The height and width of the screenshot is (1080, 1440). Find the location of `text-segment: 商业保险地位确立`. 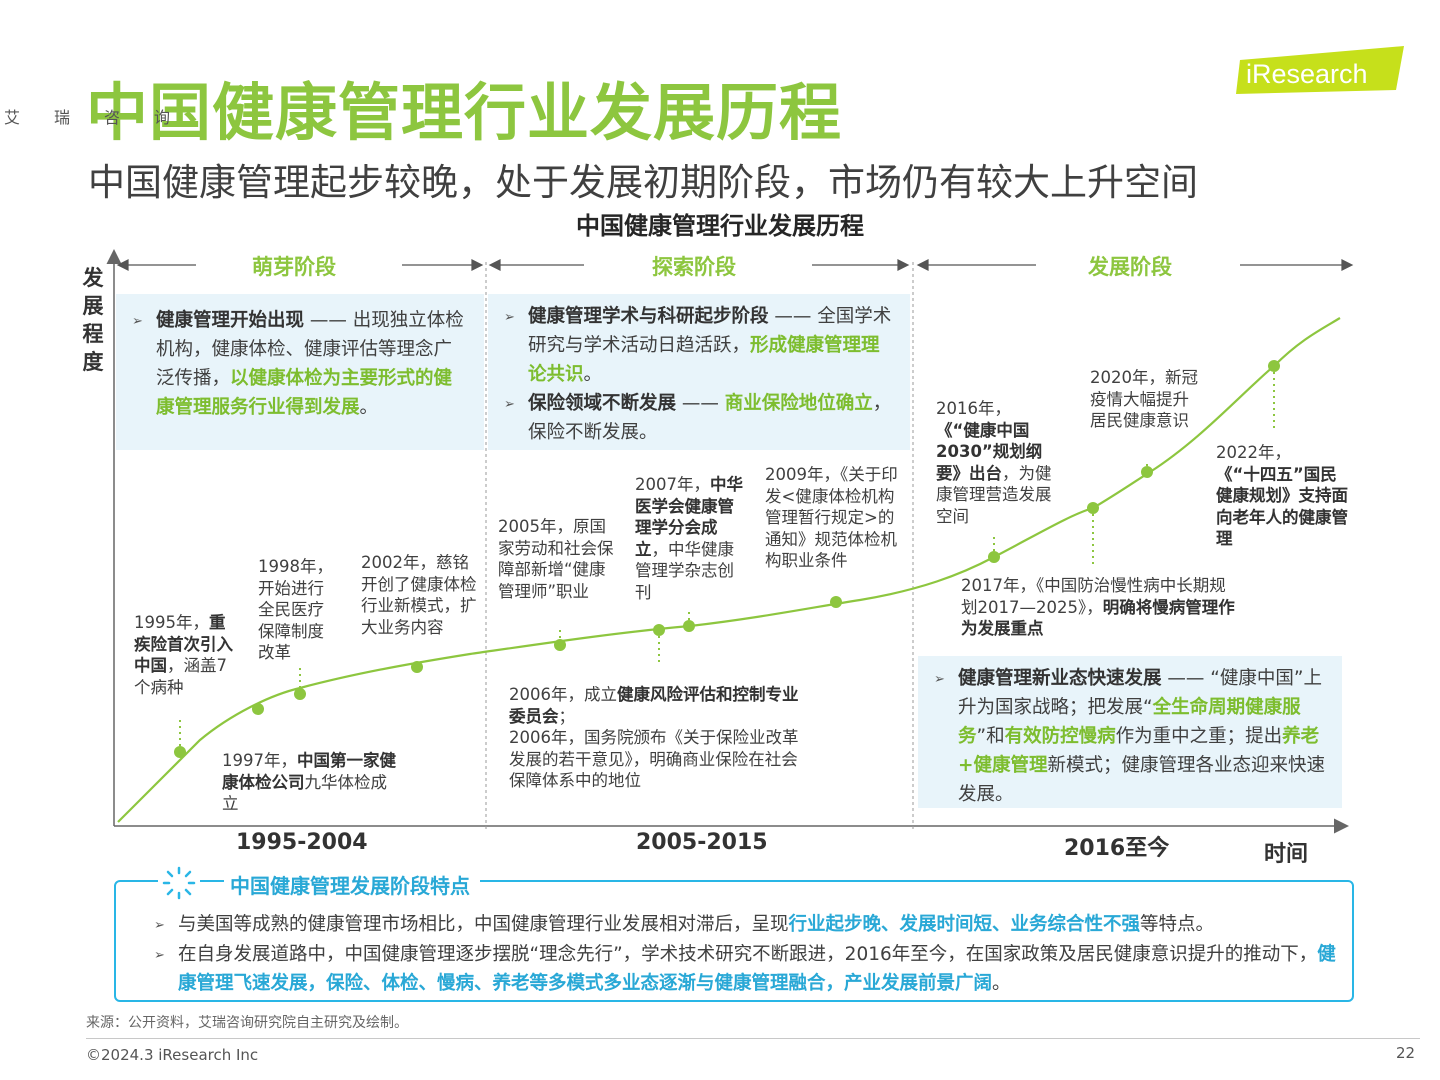

text-segment: 商业保险地位确立 is located at coordinates (798, 403).